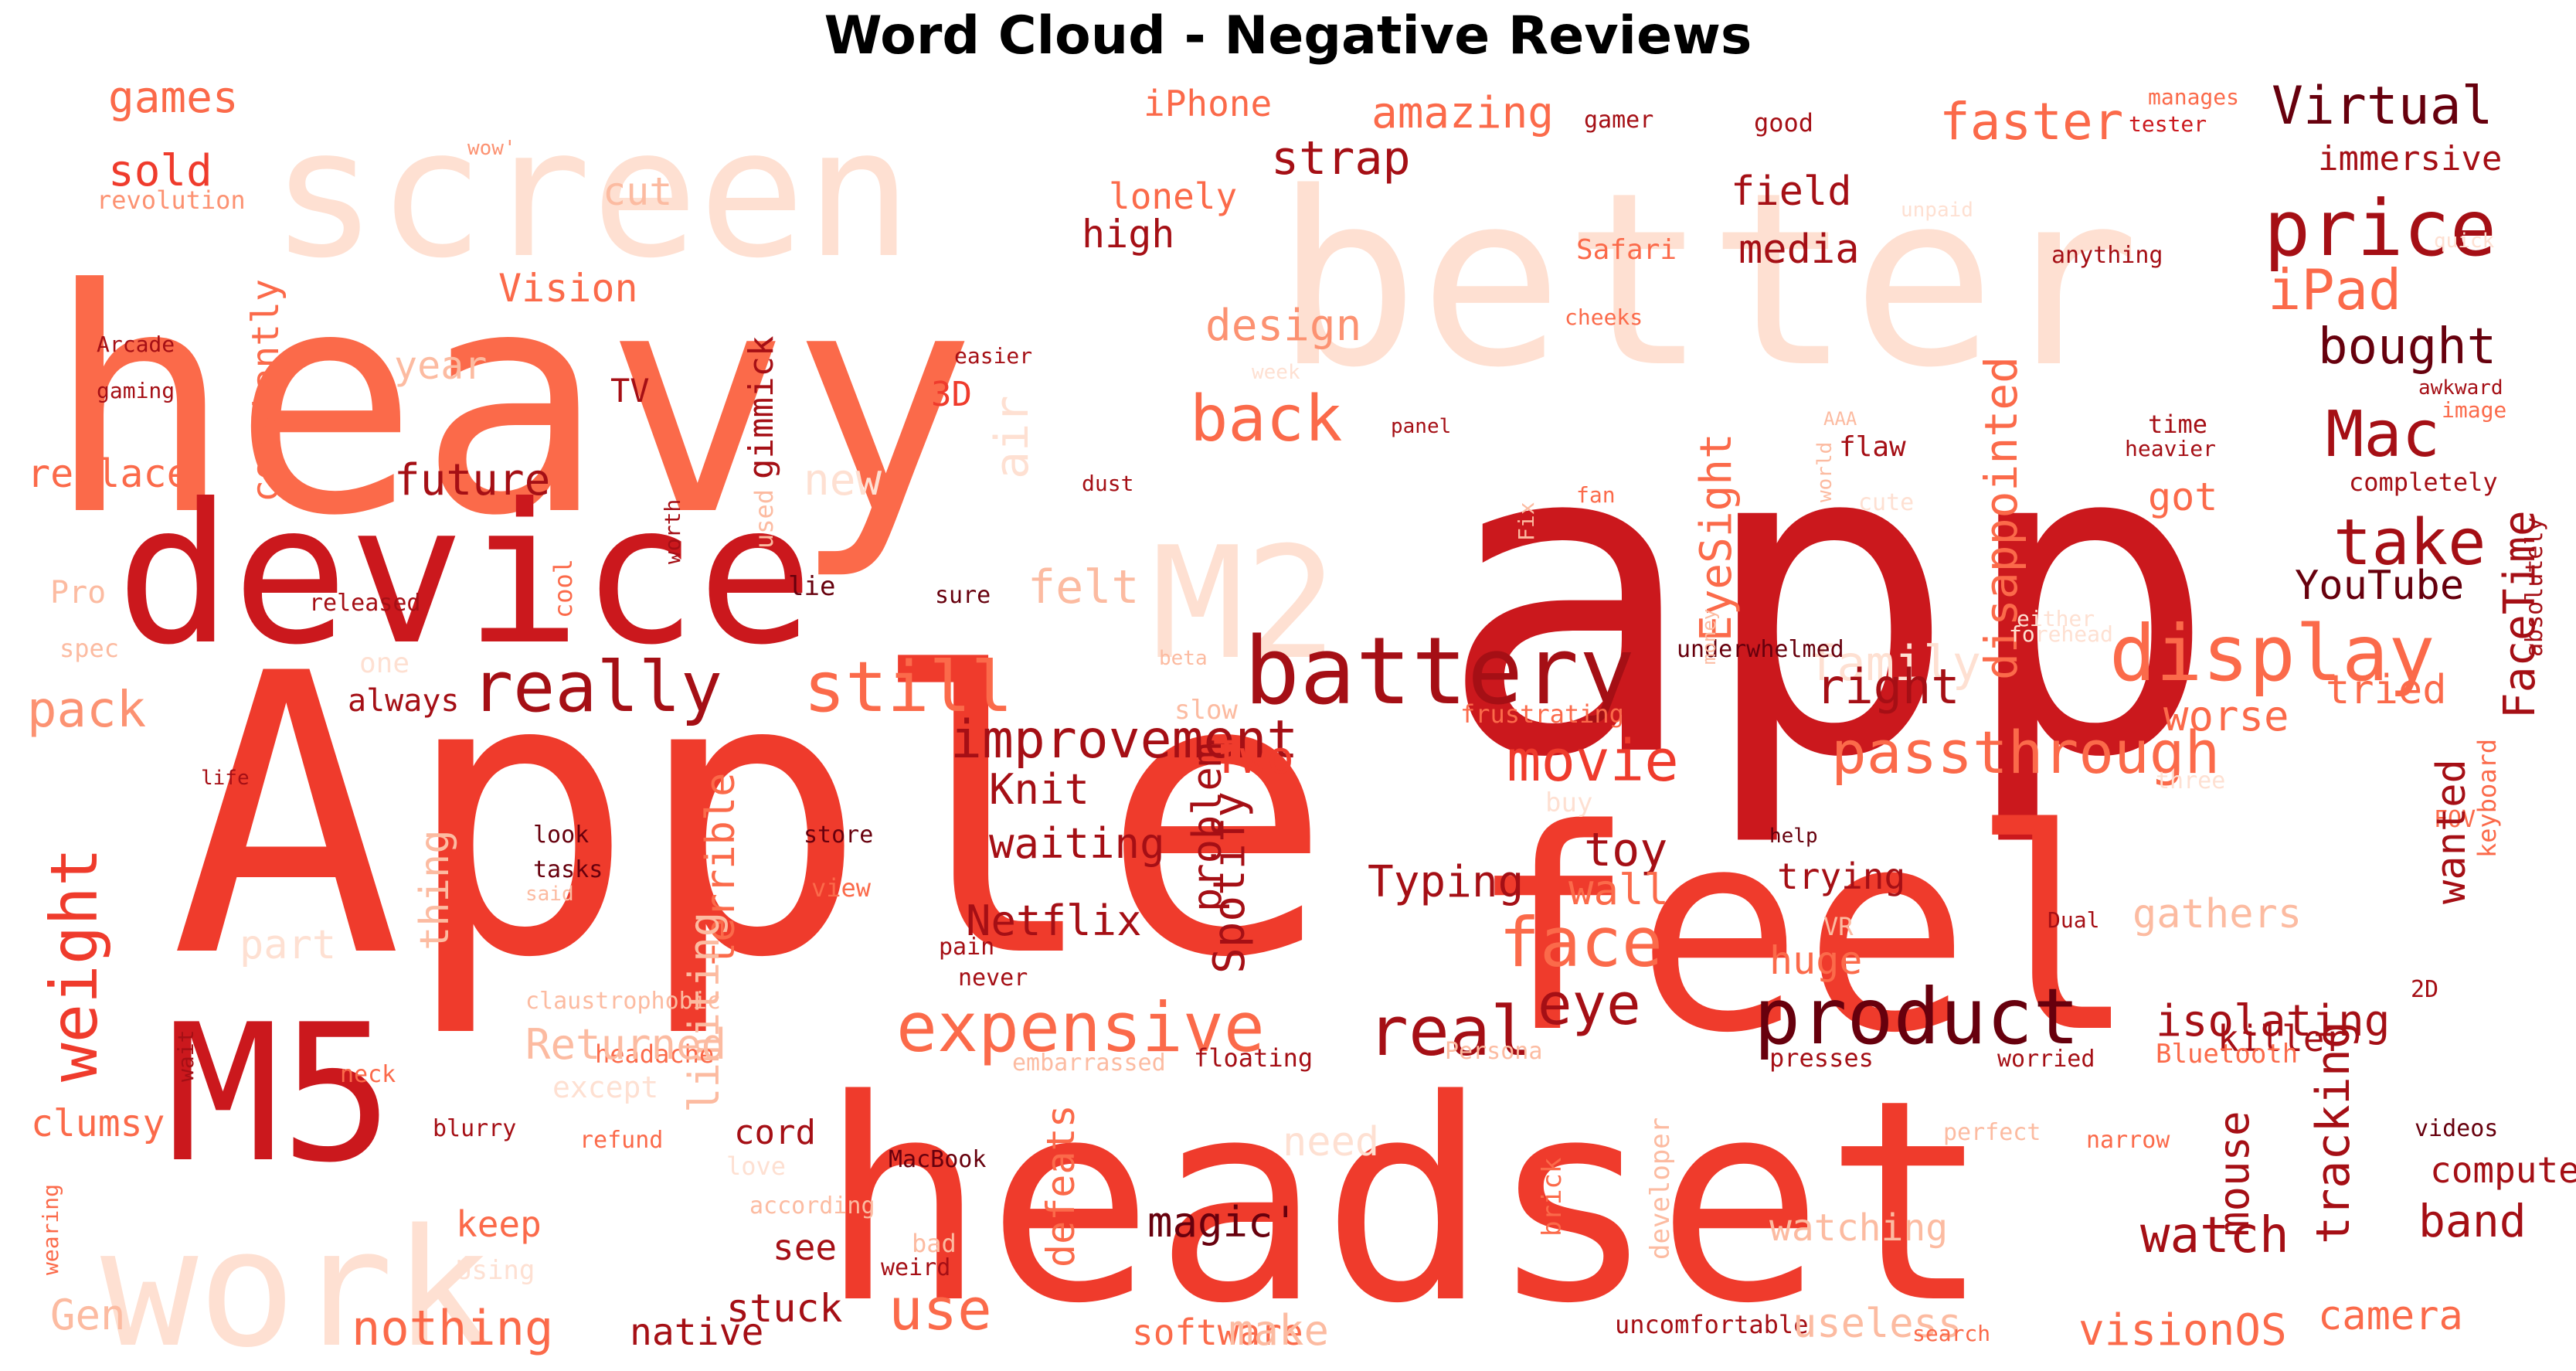 The height and width of the screenshot is (1371, 2576). Describe the element at coordinates (225, 779) in the screenshot. I see `cloud-word: life` at that location.